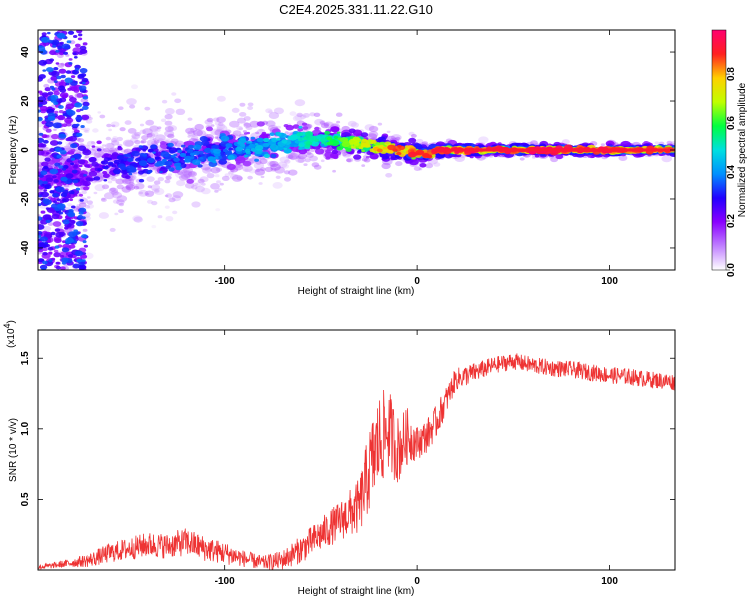 This screenshot has height=600, width=750. I want to click on snr-y-tick-label: 1.0, so click(25, 428).